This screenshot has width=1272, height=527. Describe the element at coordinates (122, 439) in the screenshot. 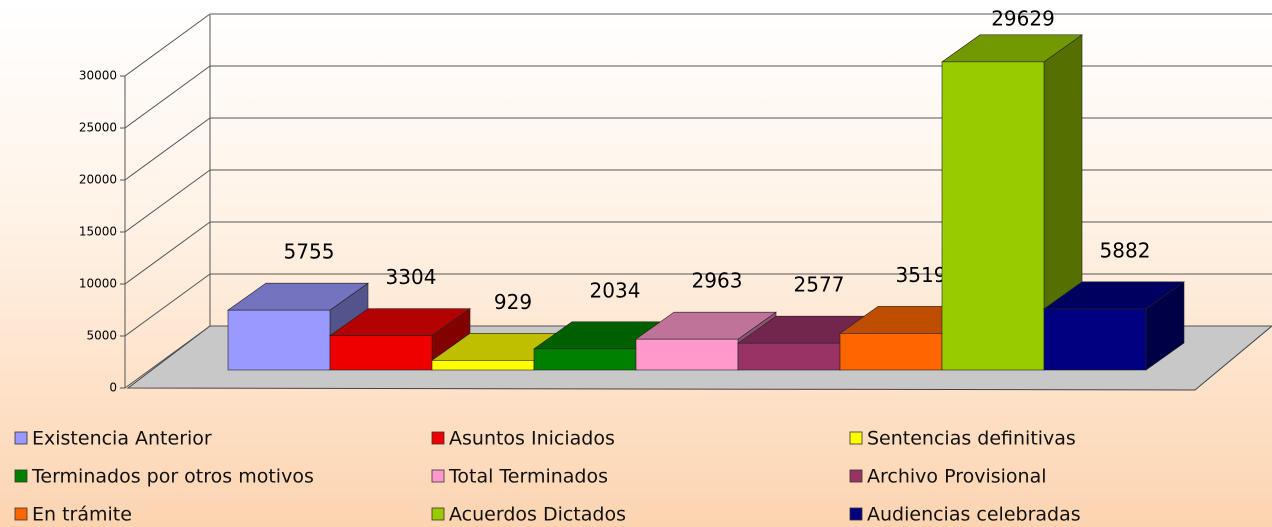

I see `legend-label: Existencia Anterior` at that location.